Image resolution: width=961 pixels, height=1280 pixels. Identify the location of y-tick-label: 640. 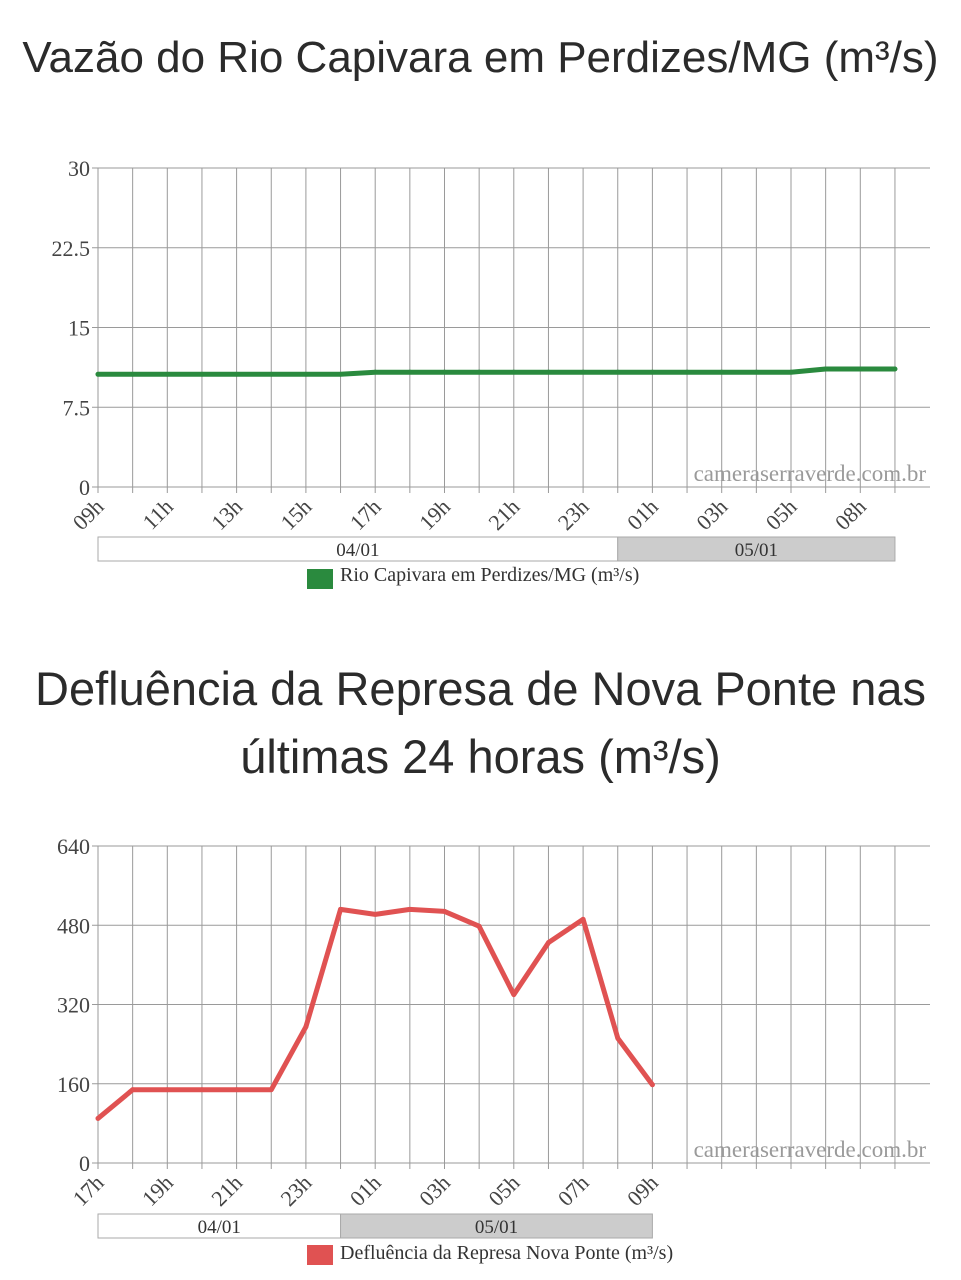
(73, 846).